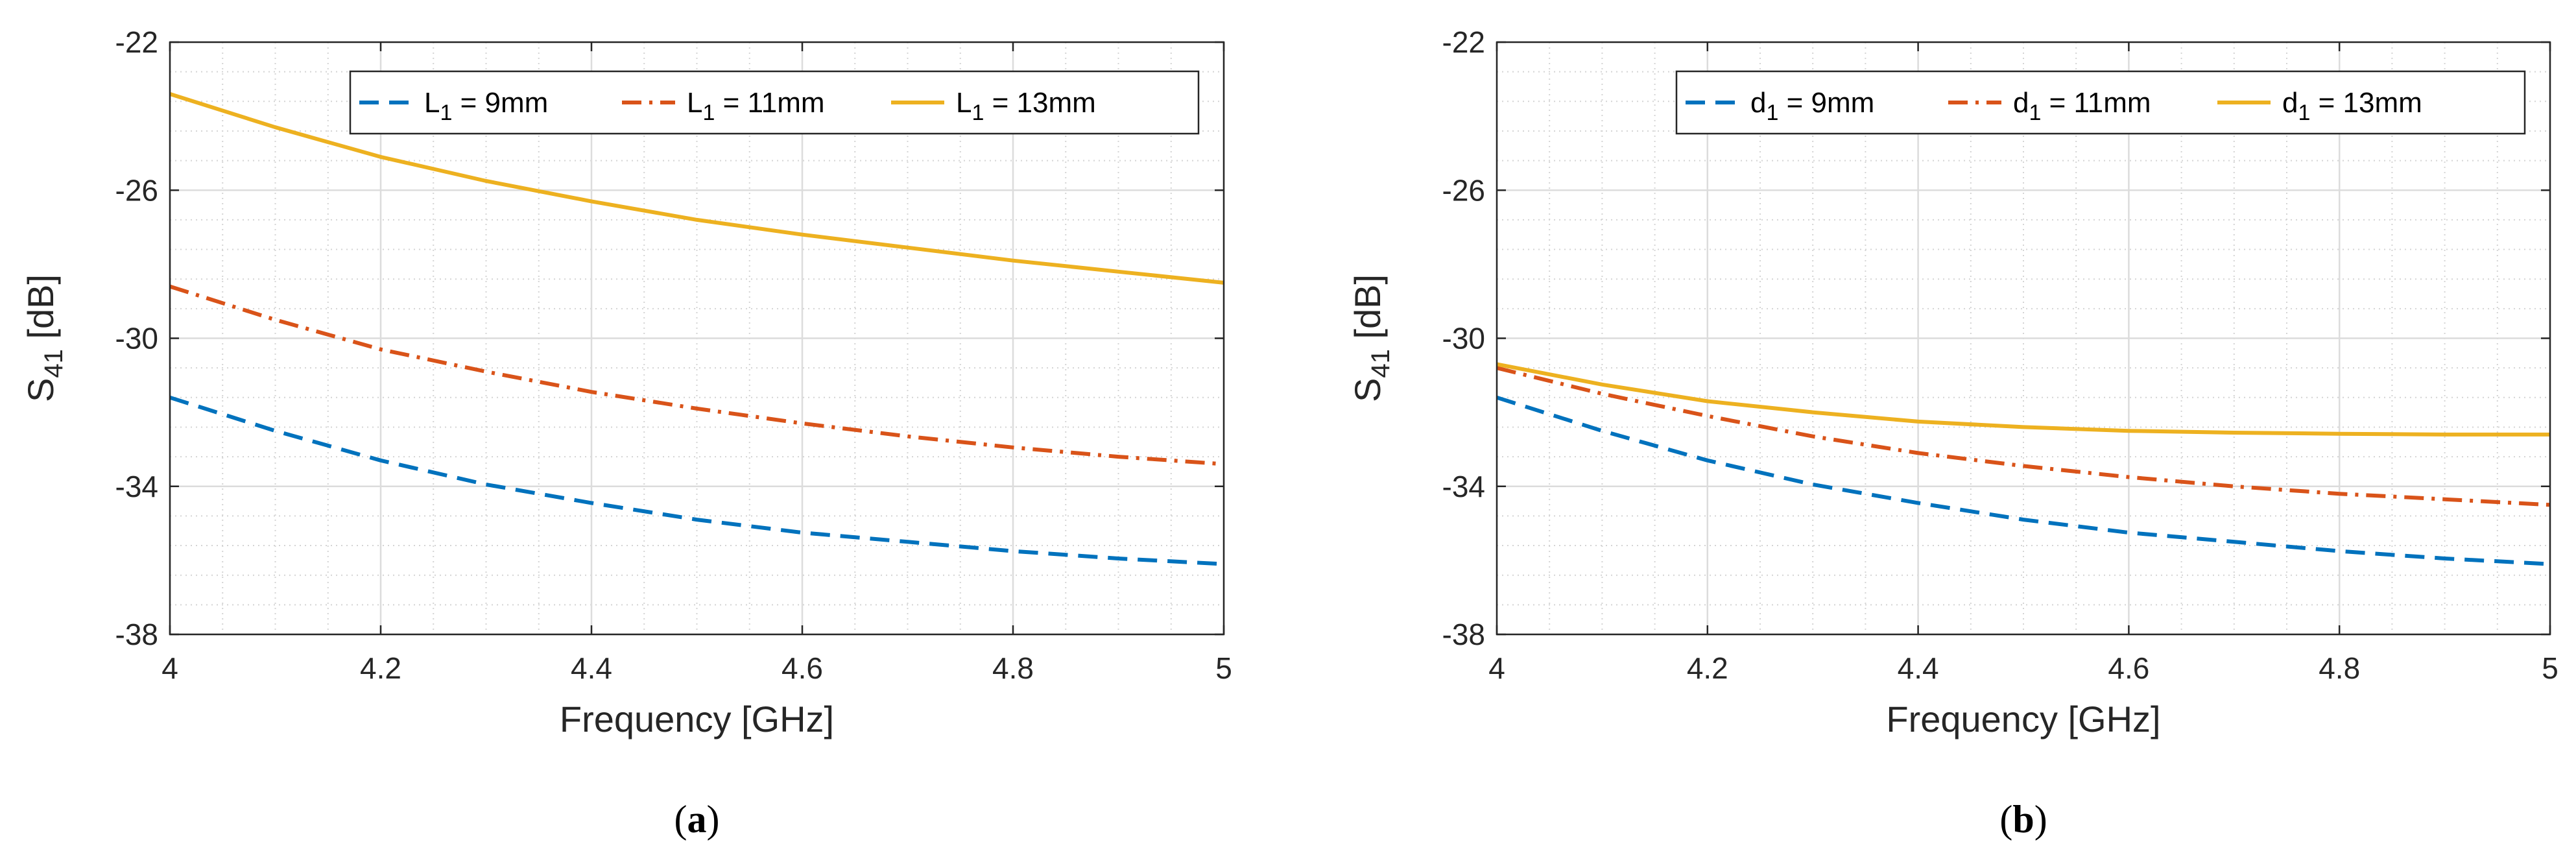  I want to click on panel-caption-b: (b), so click(2023, 819).